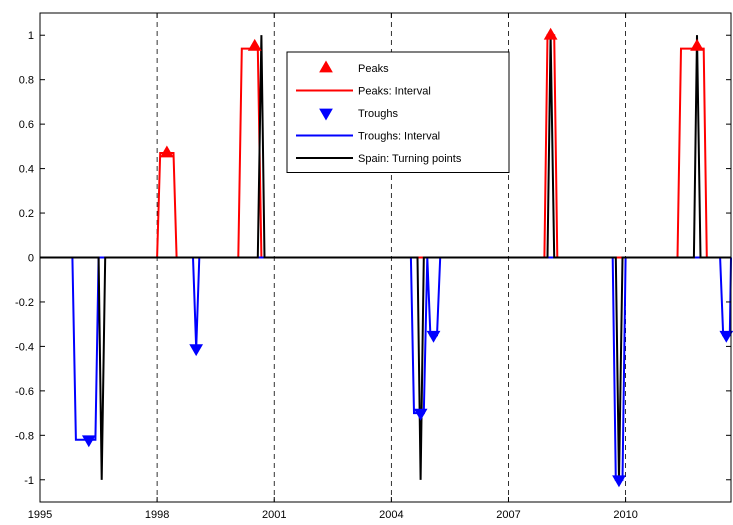 The image size is (733, 525). I want to click on x-tick-label-1995: 1995, so click(40, 515).